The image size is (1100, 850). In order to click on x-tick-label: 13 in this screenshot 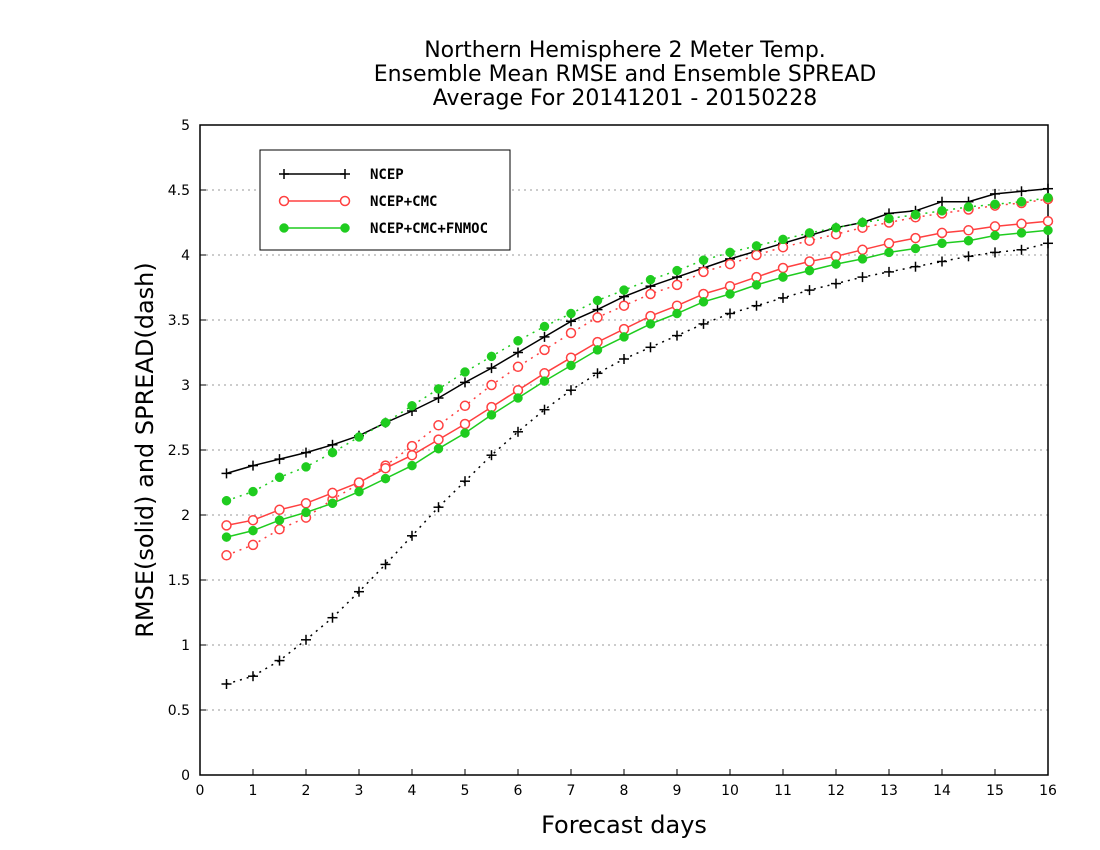, I will do `click(889, 791)`.